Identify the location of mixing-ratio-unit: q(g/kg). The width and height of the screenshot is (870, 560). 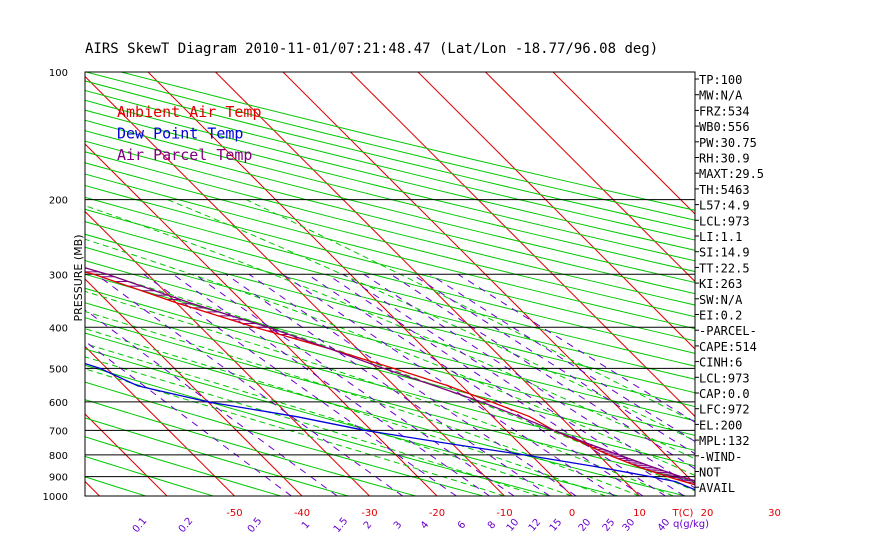
(691, 524).